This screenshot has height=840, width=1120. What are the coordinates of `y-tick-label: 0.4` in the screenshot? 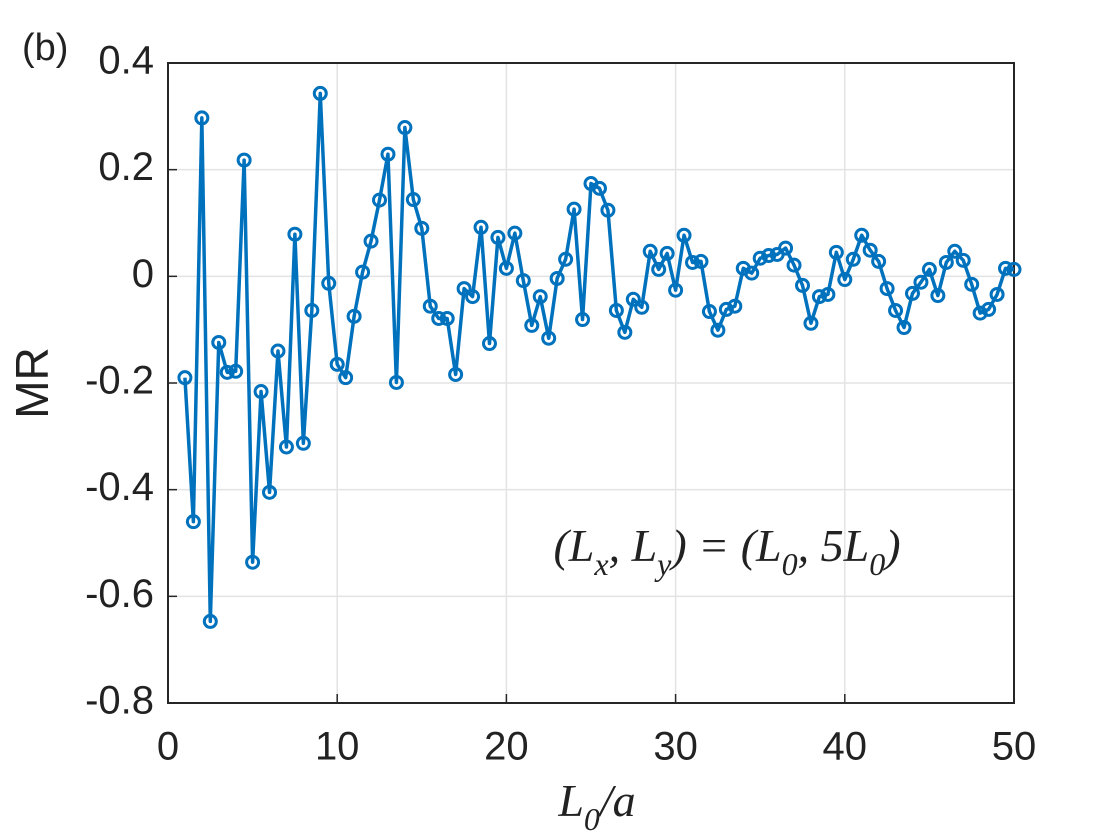 It's located at (126, 61).